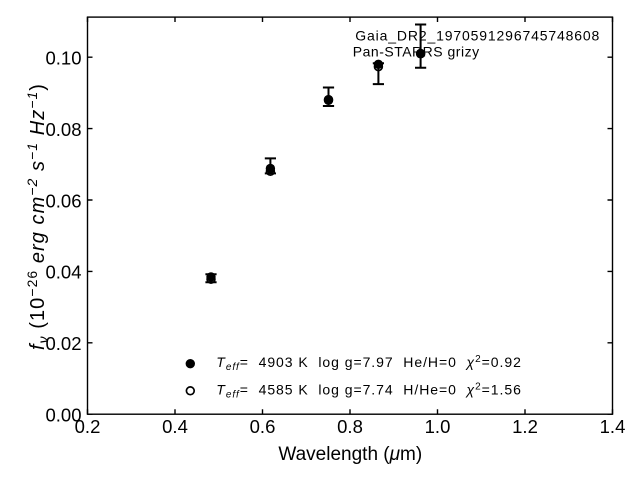 The image size is (640, 480). Describe the element at coordinates (438, 426) in the screenshot. I see `svg-text: 1.0` at that location.